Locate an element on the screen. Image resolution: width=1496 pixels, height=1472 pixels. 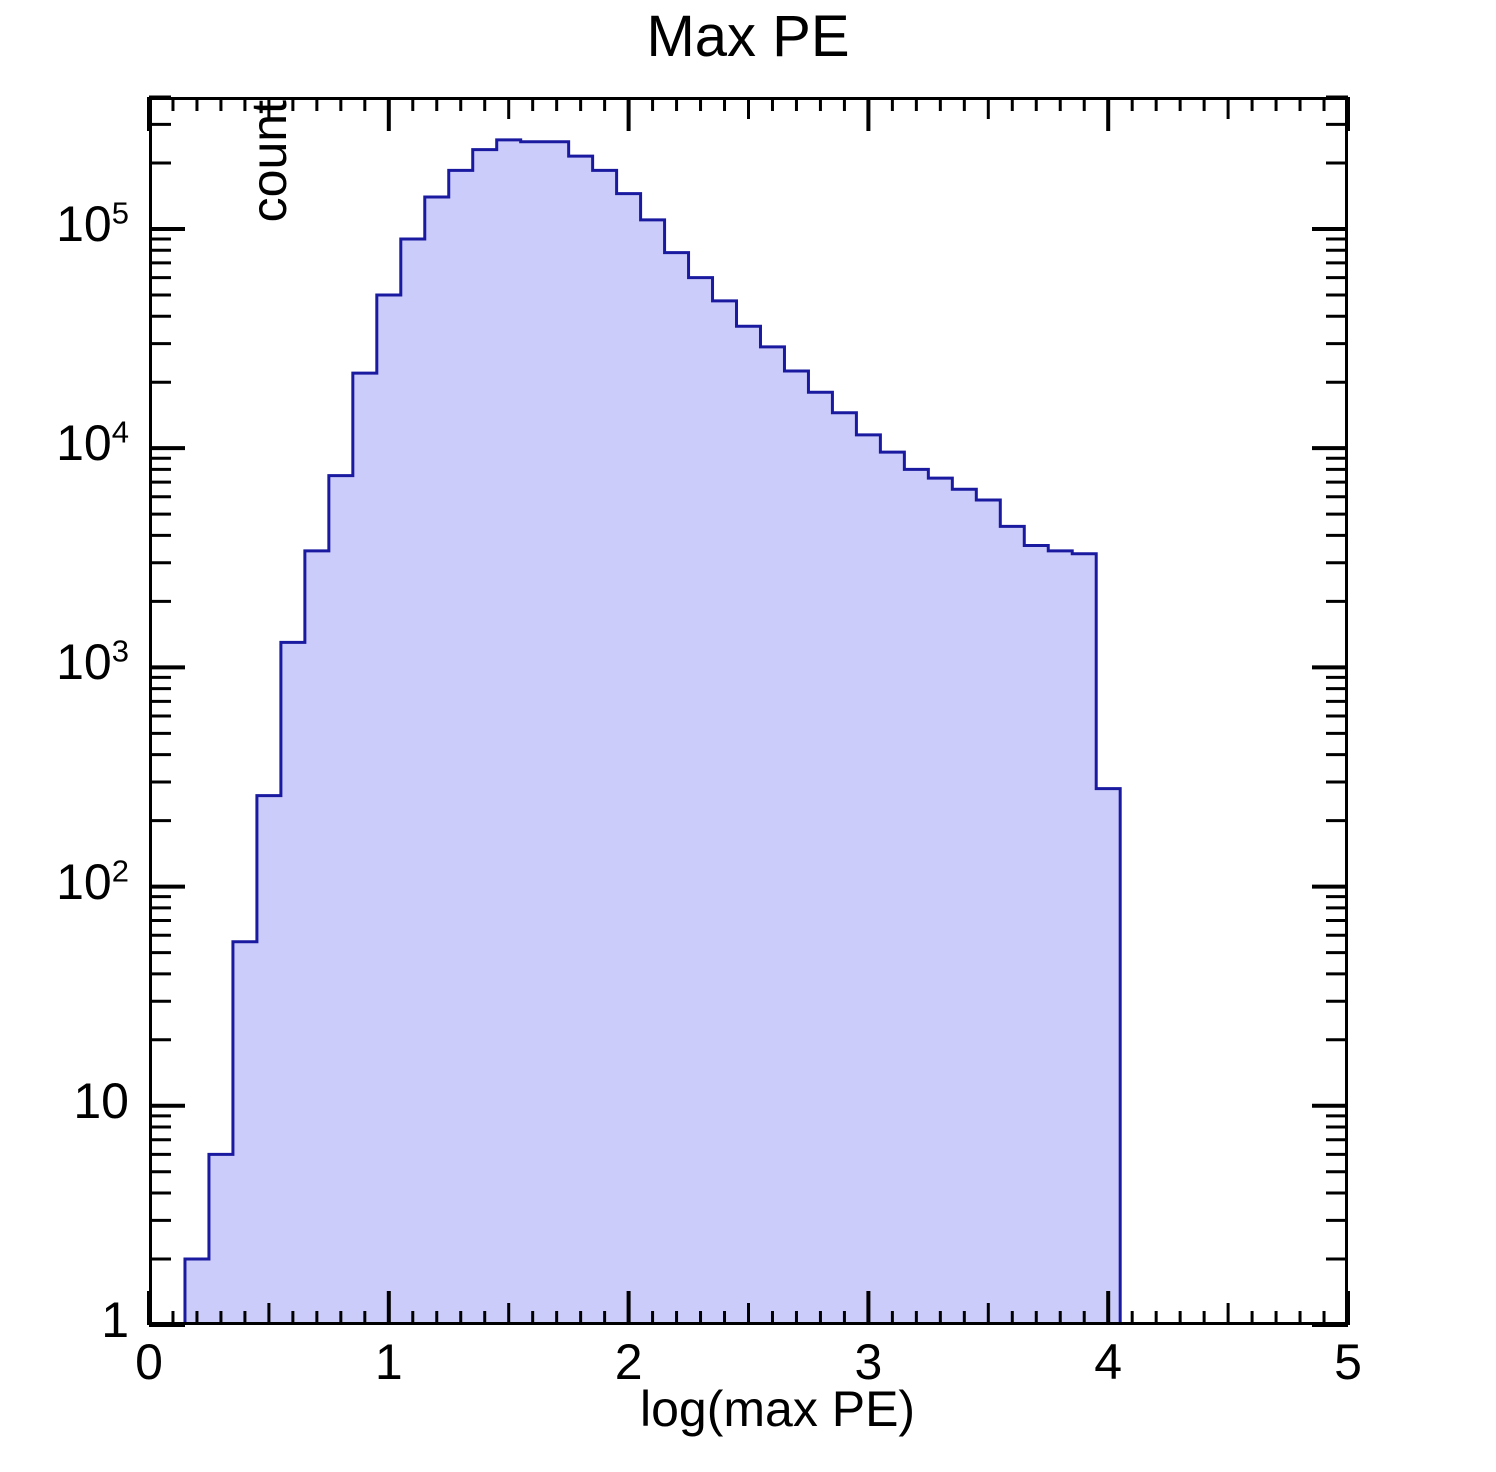
y-tick-label: 10³ is located at coordinates (92, 662).